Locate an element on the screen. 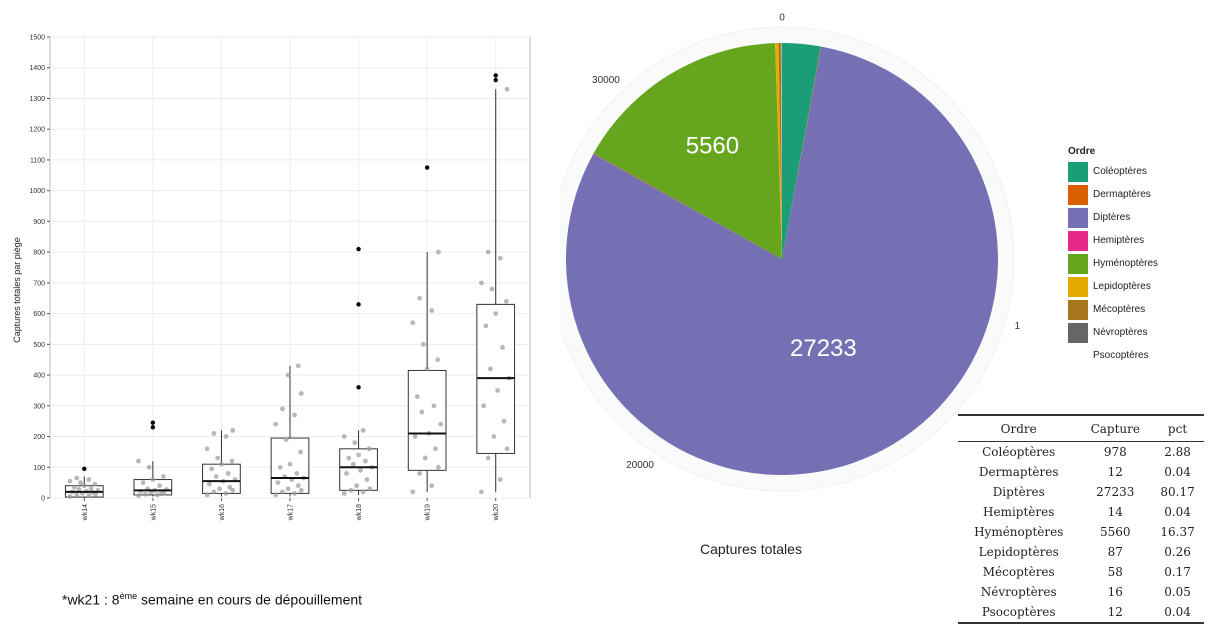  y-tick-label: 1100 is located at coordinates (37, 160).